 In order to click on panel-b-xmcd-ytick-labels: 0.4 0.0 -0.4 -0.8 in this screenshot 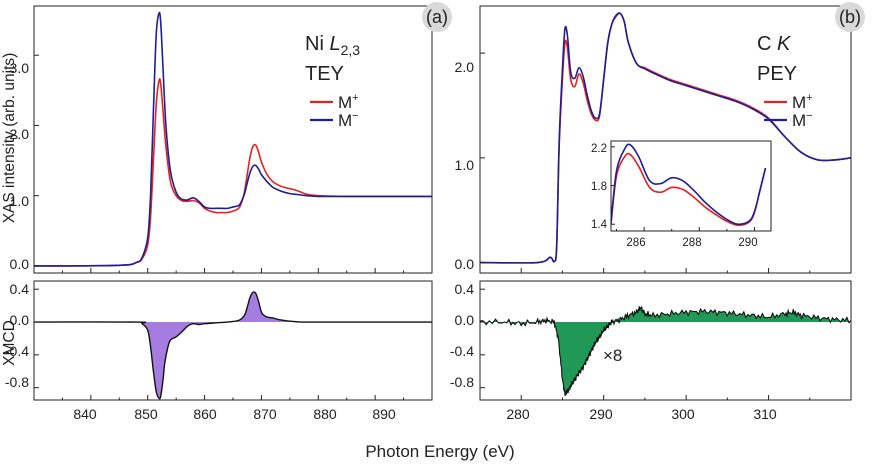, I will do `click(462, 335)`.